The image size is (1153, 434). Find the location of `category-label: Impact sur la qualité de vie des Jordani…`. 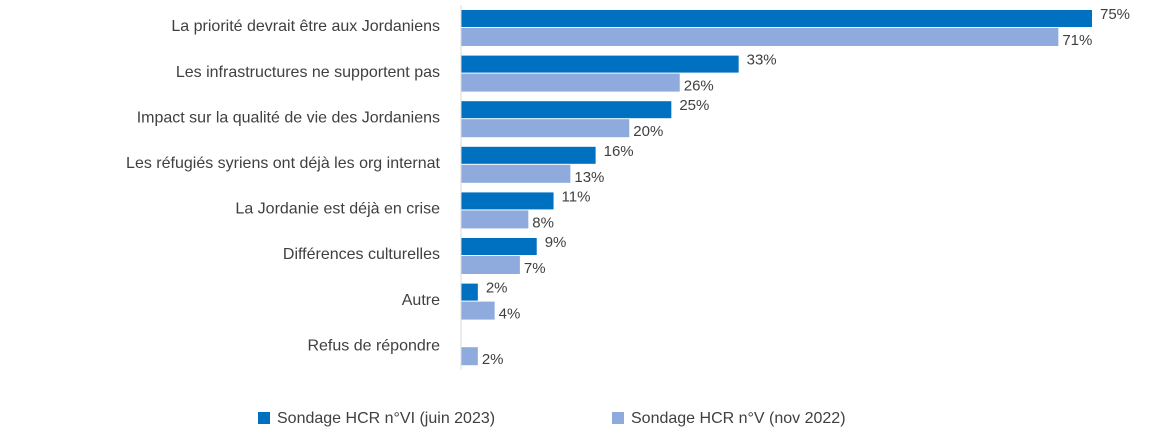

category-label: Impact sur la qualité de vie des Jordani… is located at coordinates (288, 117).